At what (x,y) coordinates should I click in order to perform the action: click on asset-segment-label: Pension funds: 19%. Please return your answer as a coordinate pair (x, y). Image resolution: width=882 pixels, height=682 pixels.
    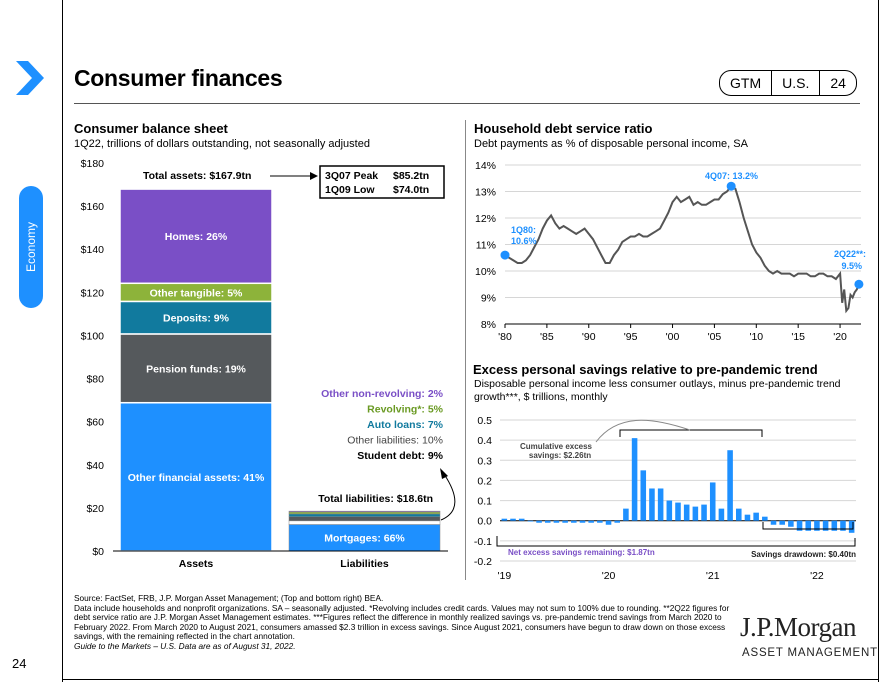
    Looking at the image, I should click on (196, 369).